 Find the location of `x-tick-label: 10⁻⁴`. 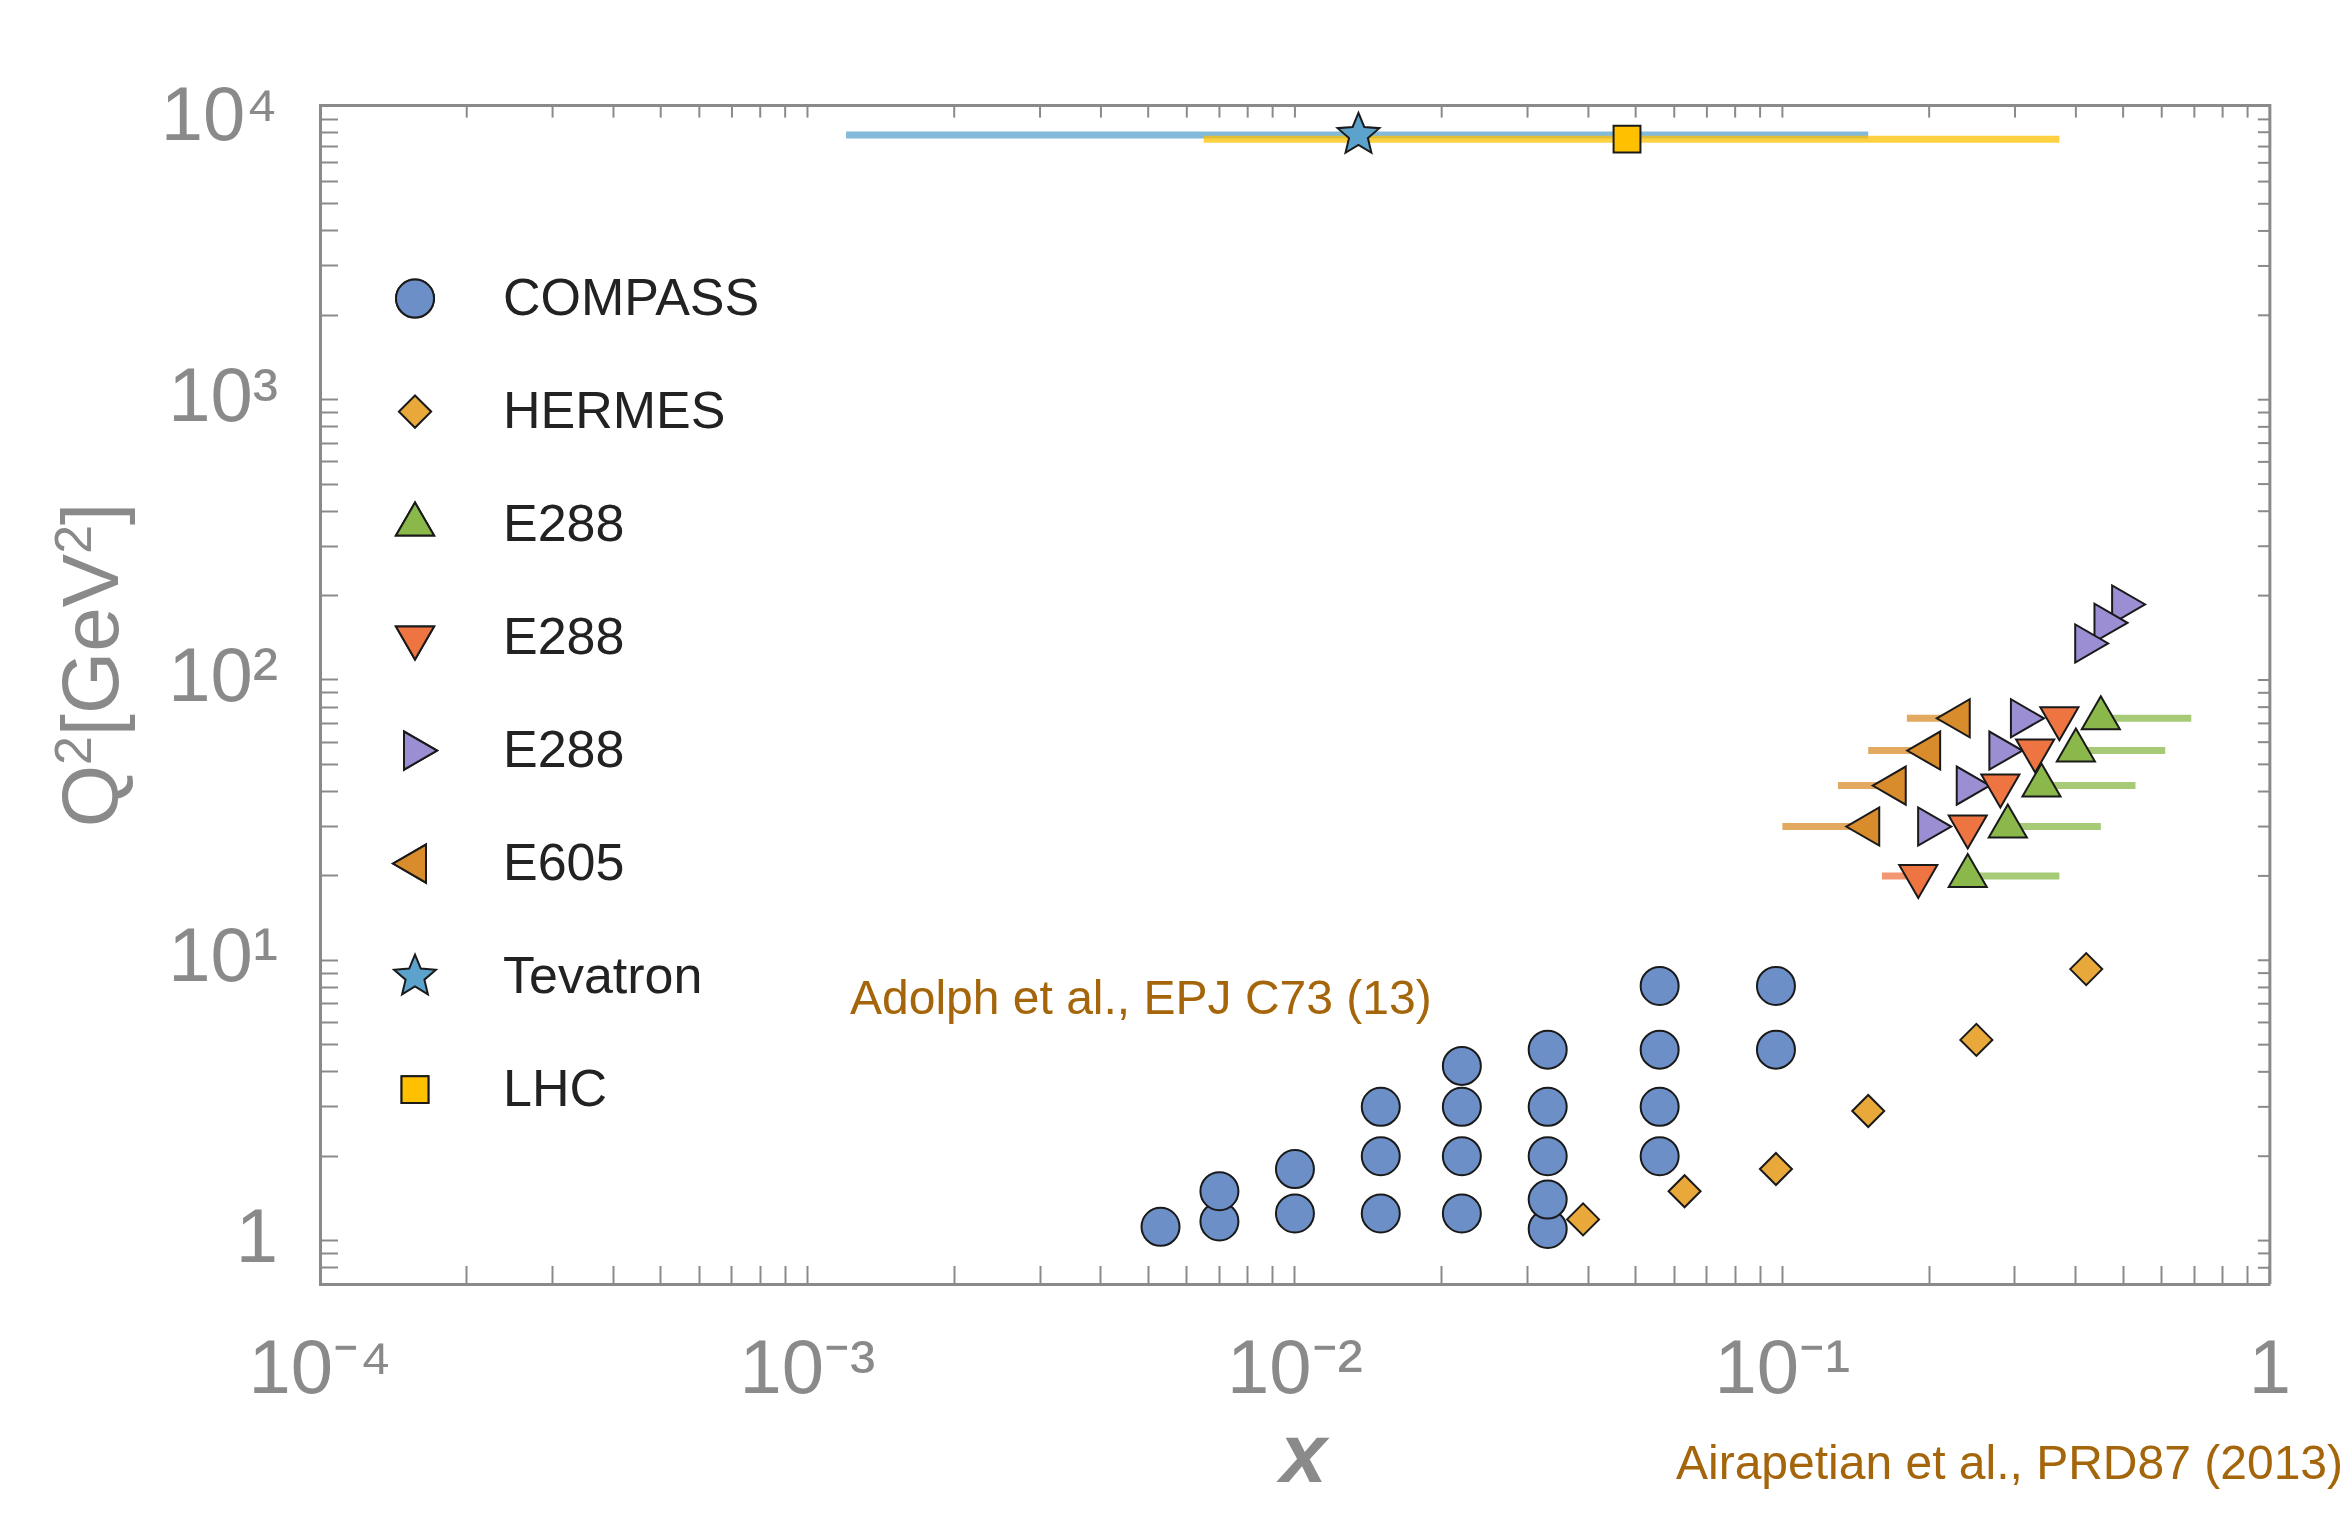

x-tick-label: 10⁻⁴ is located at coordinates (320, 1366).